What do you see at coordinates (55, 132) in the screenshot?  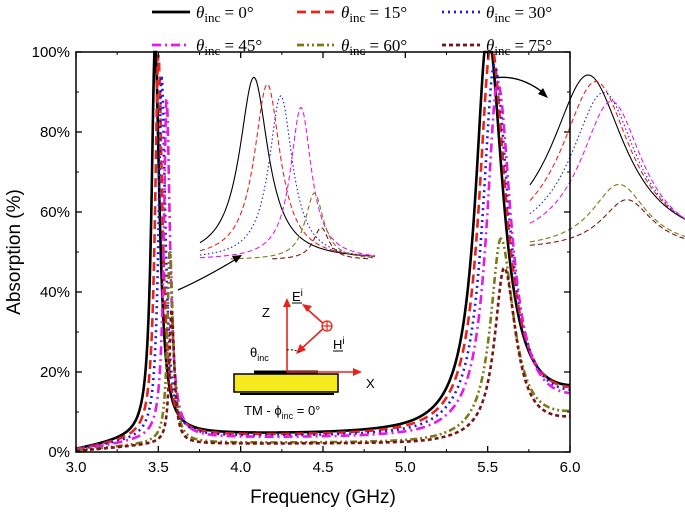 I see `y-tick-label: 80%` at bounding box center [55, 132].